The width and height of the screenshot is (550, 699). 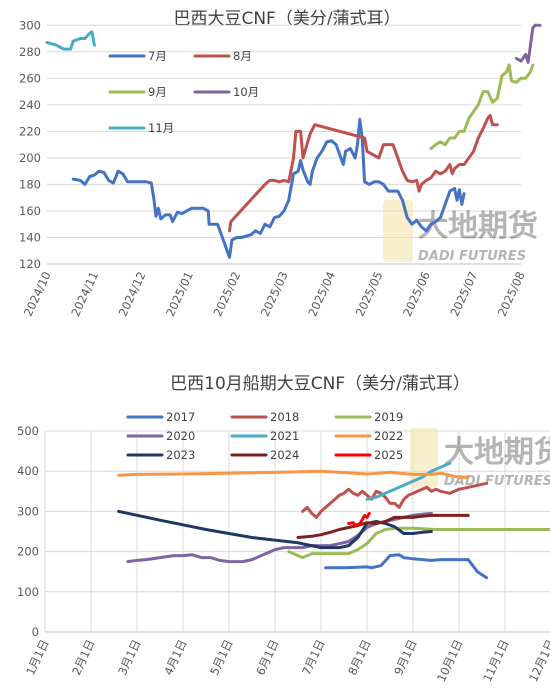 What do you see at coordinates (416, 293) in the screenshot?
I see `x-tick-label: 2025/06` at bounding box center [416, 293].